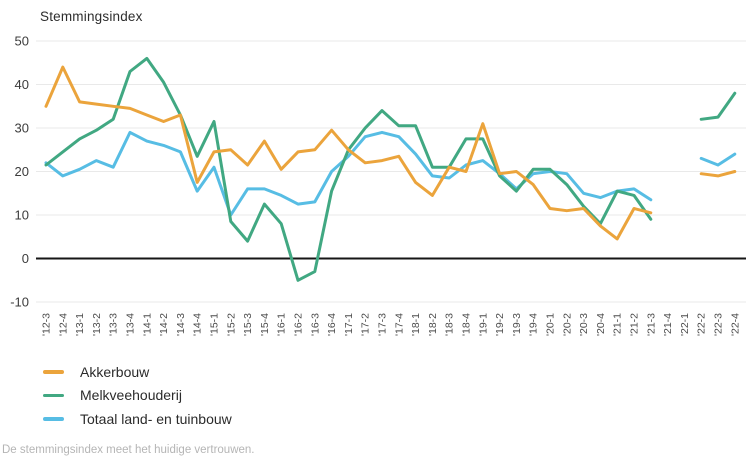 This screenshot has width=750, height=464. What do you see at coordinates (500, 324) in the screenshot?
I see `x-axis-label: '19-2` at bounding box center [500, 324].